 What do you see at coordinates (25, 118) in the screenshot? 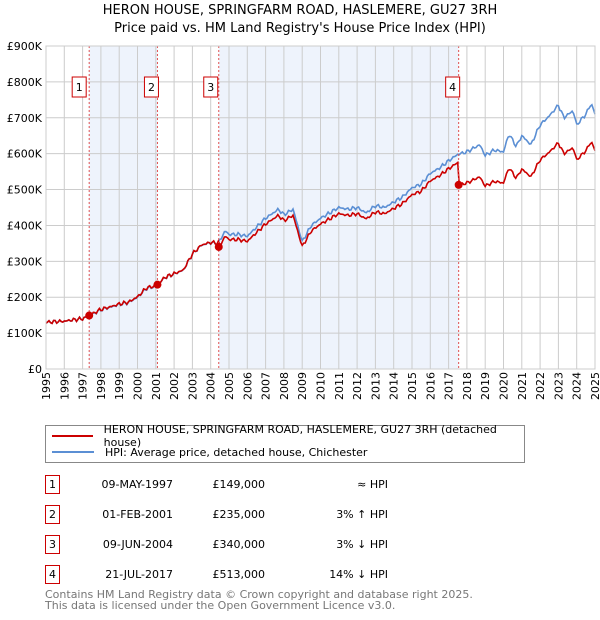
I see `y-tick-label: £700K` at bounding box center [25, 118].